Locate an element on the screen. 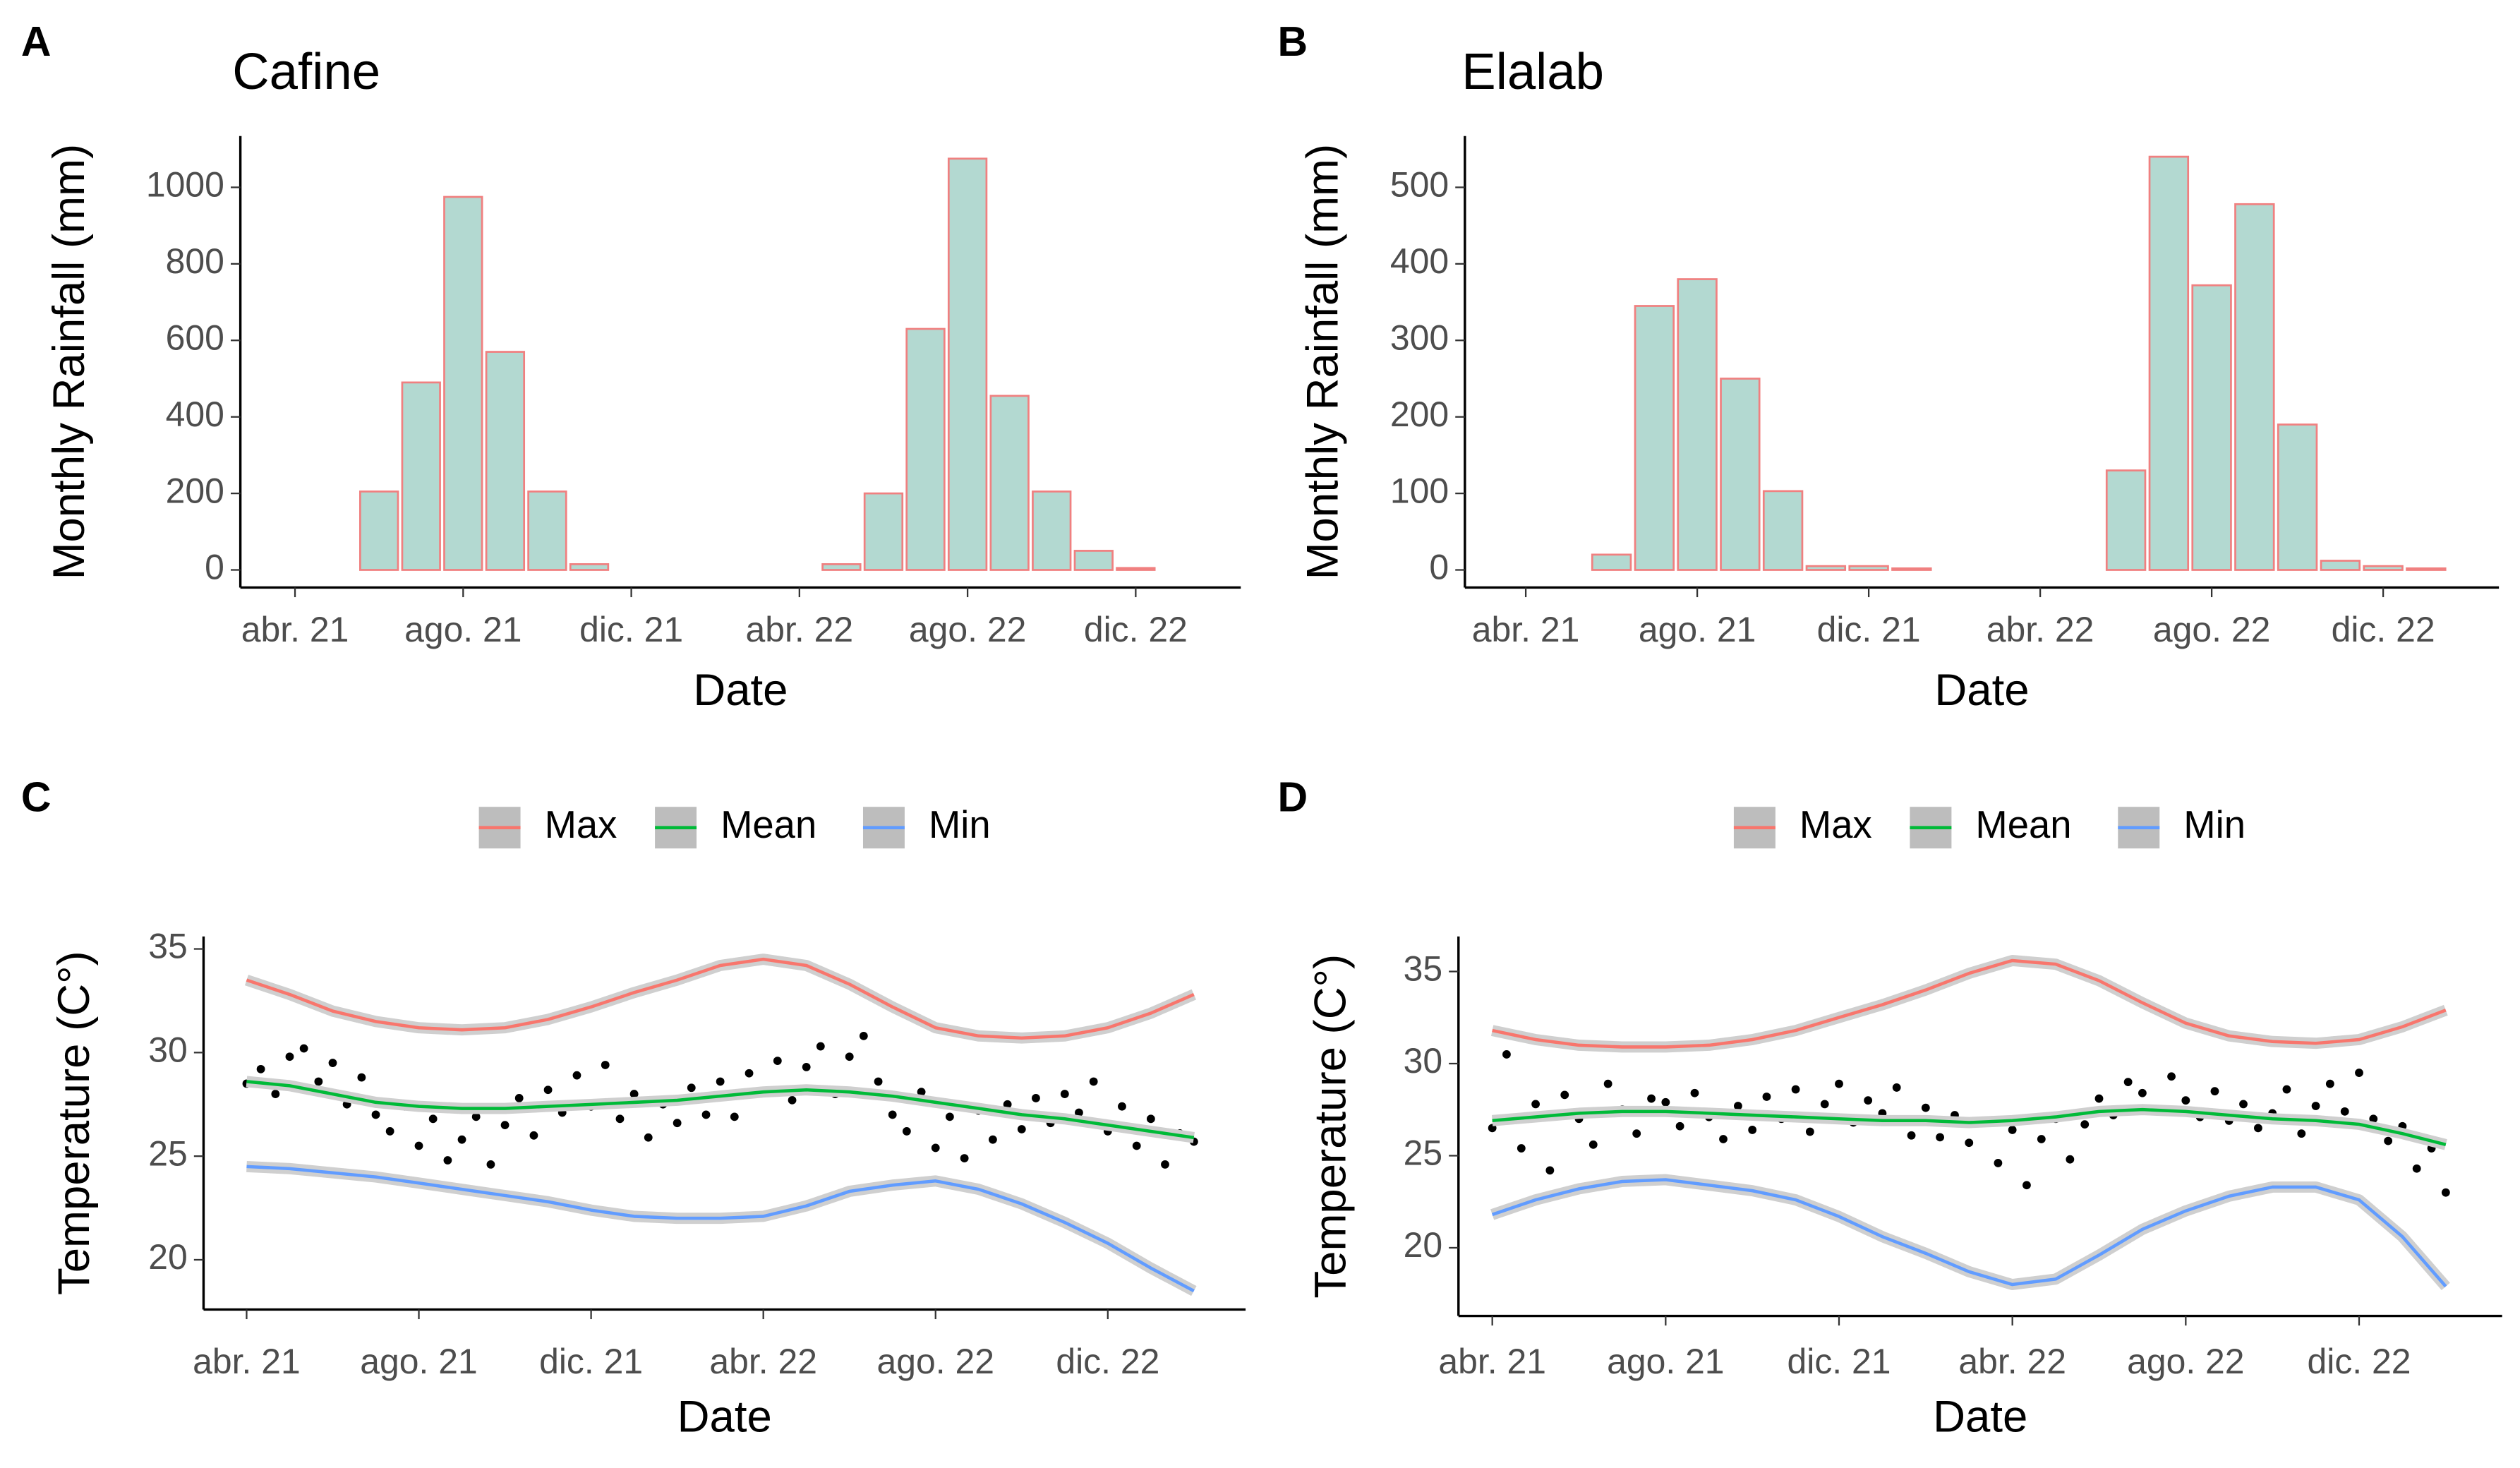 The height and width of the screenshot is (1468, 2520). y-tick-label: 800 is located at coordinates (195, 261).